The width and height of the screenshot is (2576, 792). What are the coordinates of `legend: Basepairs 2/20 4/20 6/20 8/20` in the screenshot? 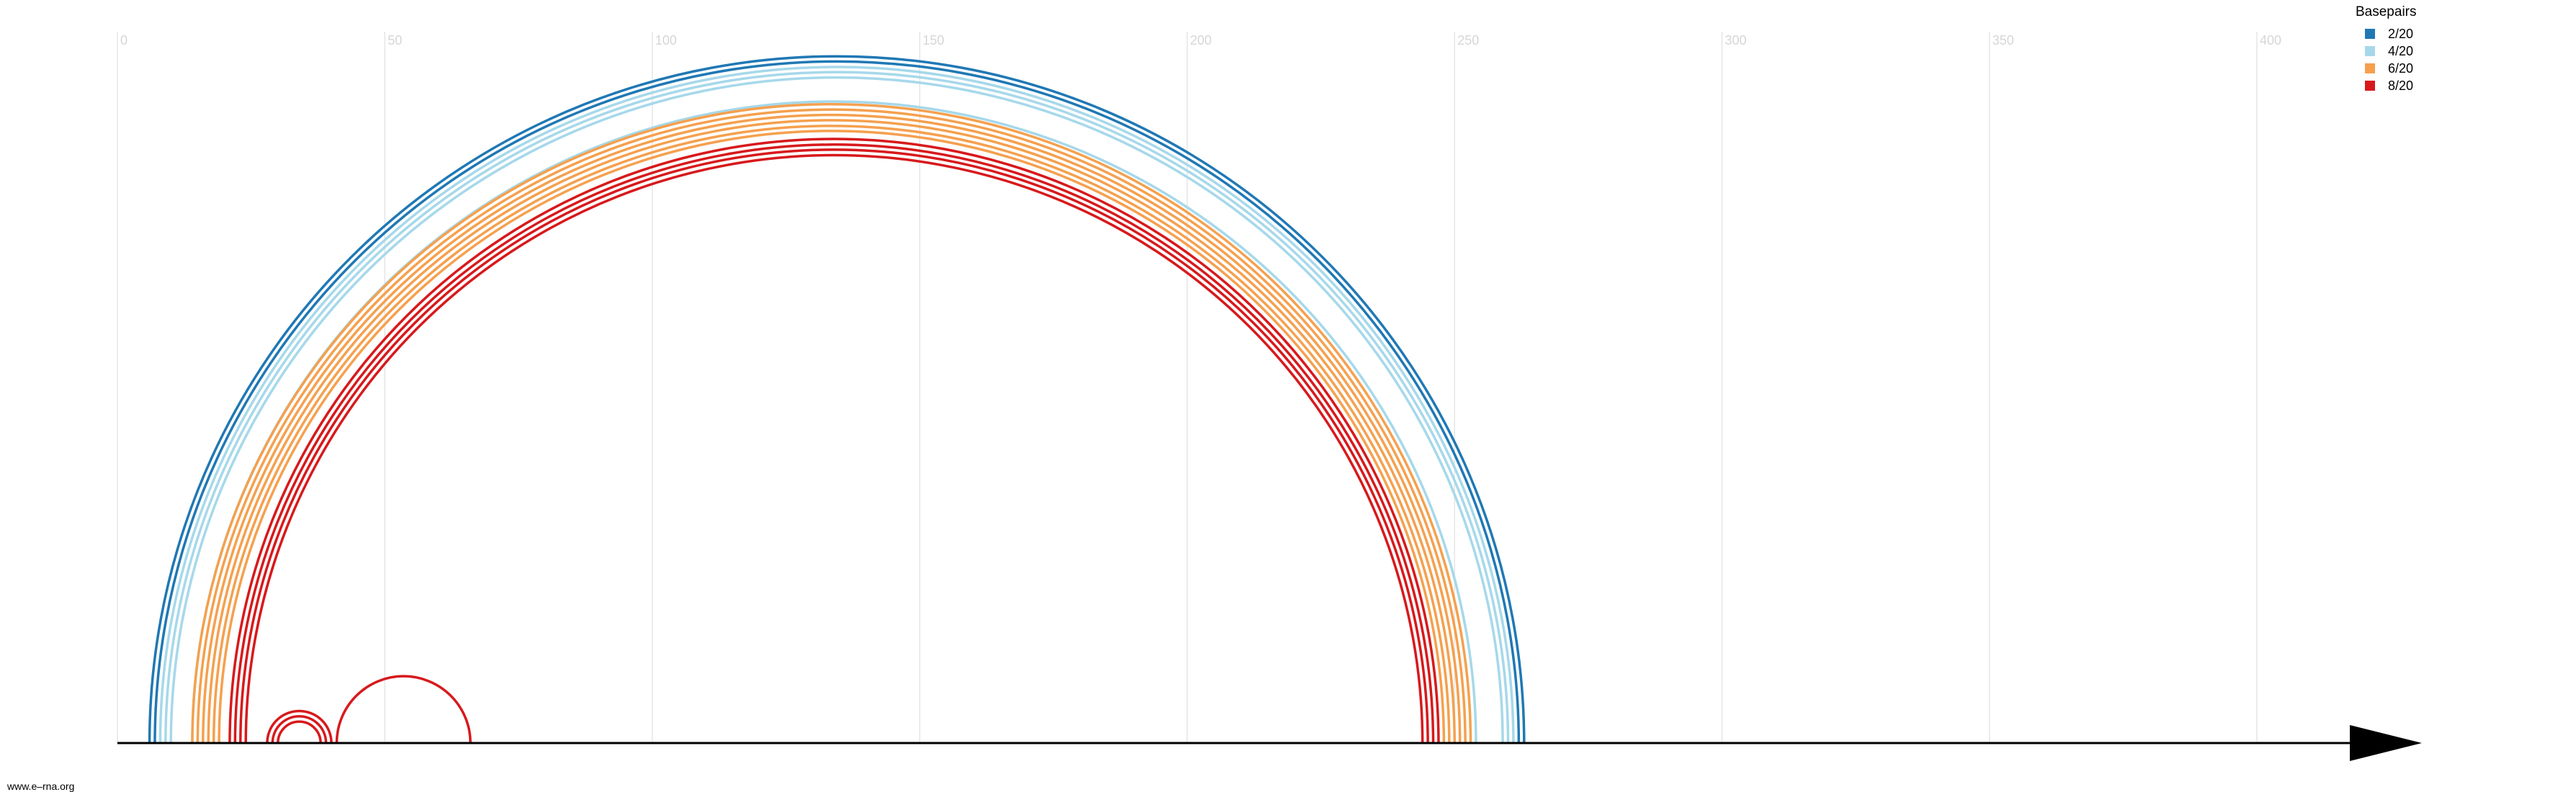 It's located at (2386, 48).